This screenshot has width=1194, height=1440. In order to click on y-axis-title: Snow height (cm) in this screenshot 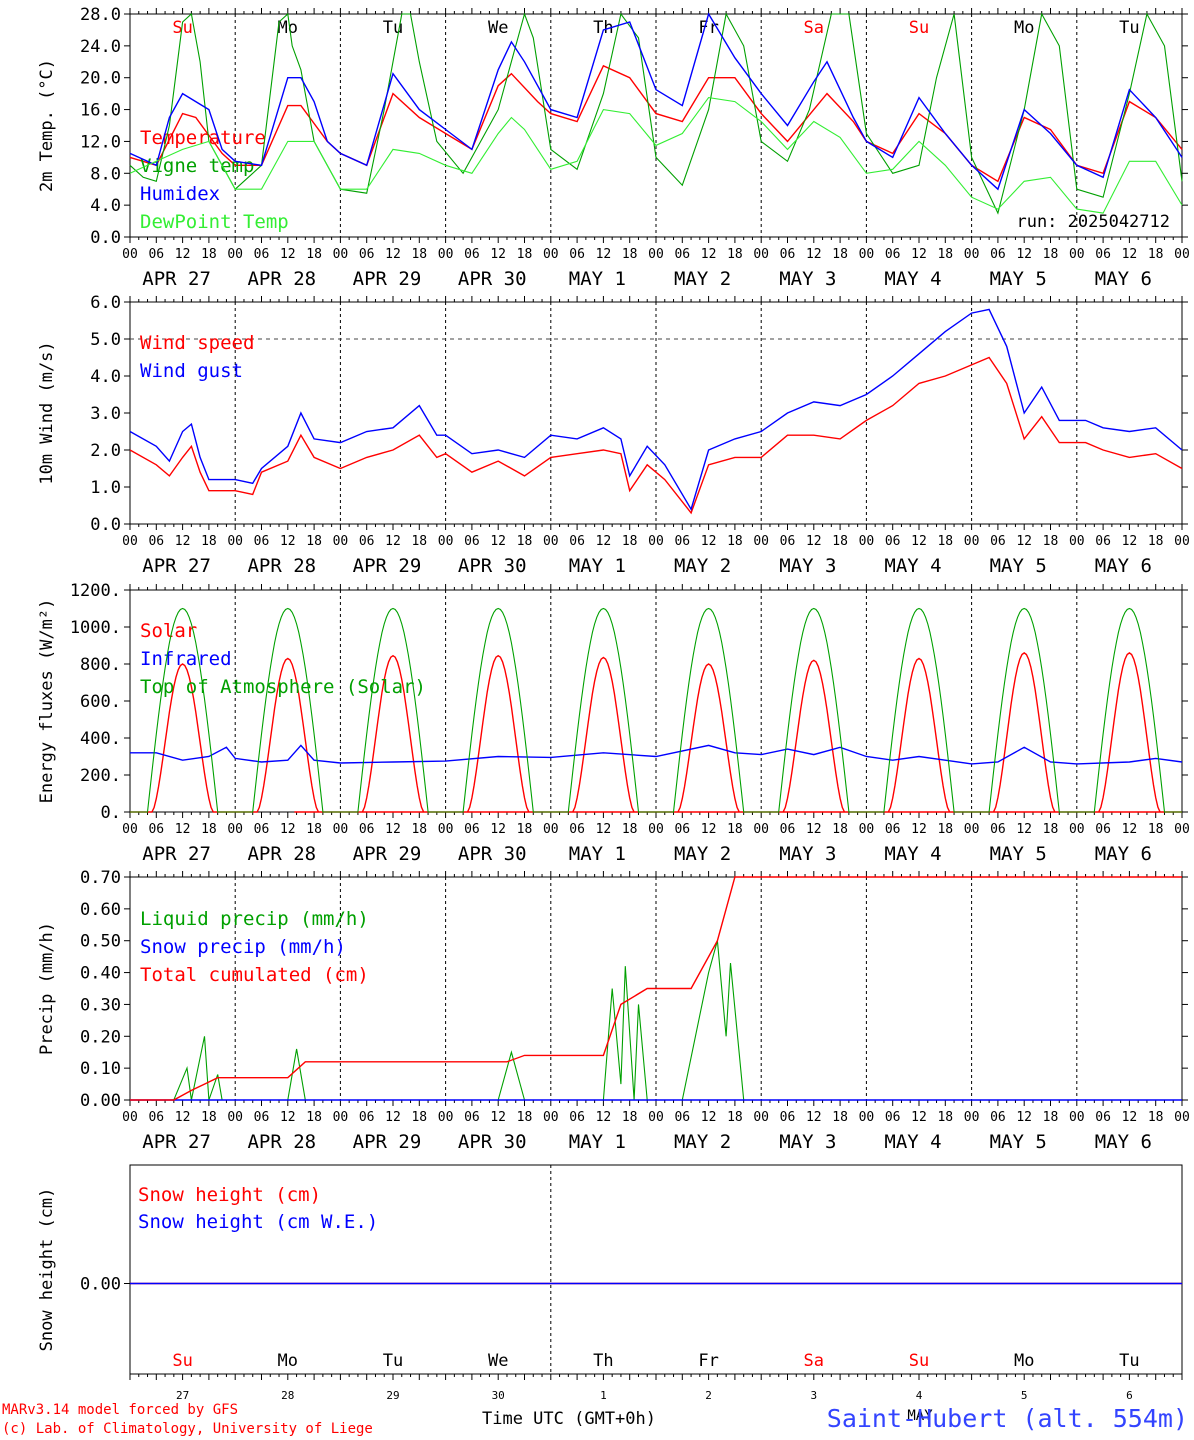, I will do `click(47, 1270)`.